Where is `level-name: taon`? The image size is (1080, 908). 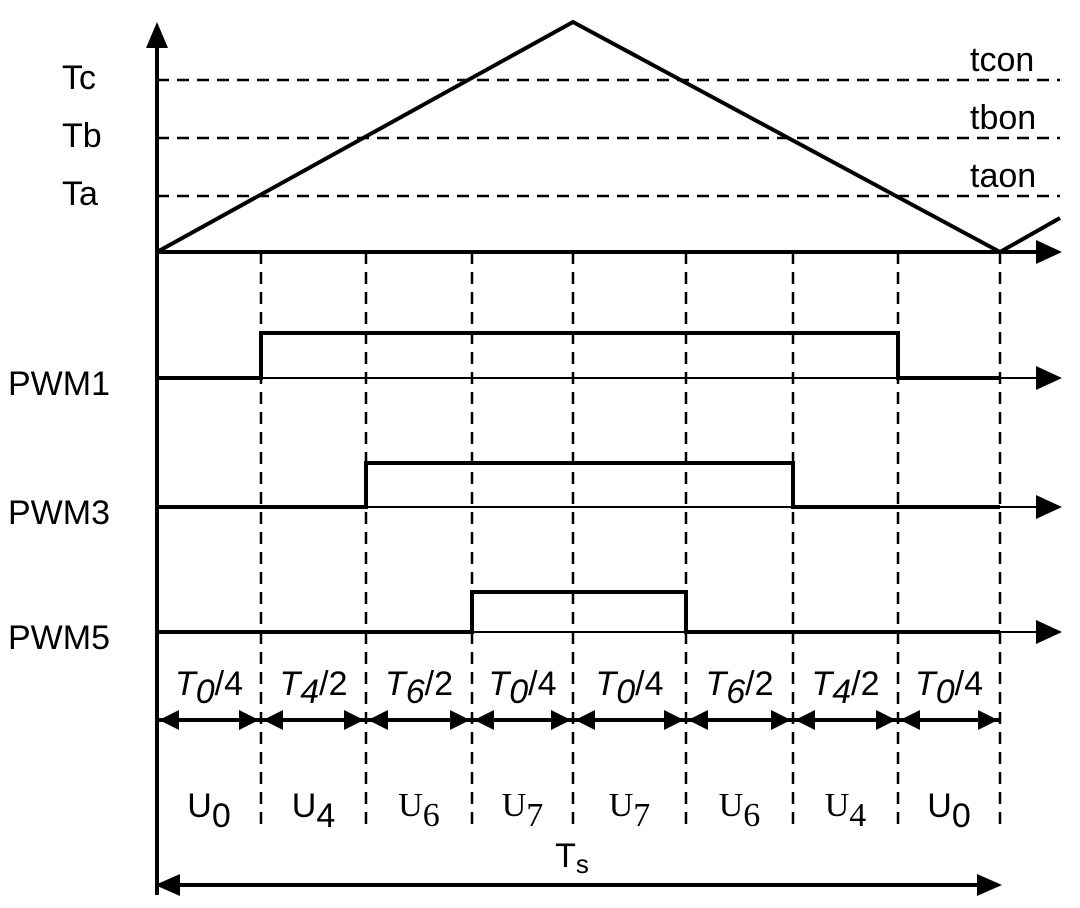 level-name: taon is located at coordinates (1003, 176).